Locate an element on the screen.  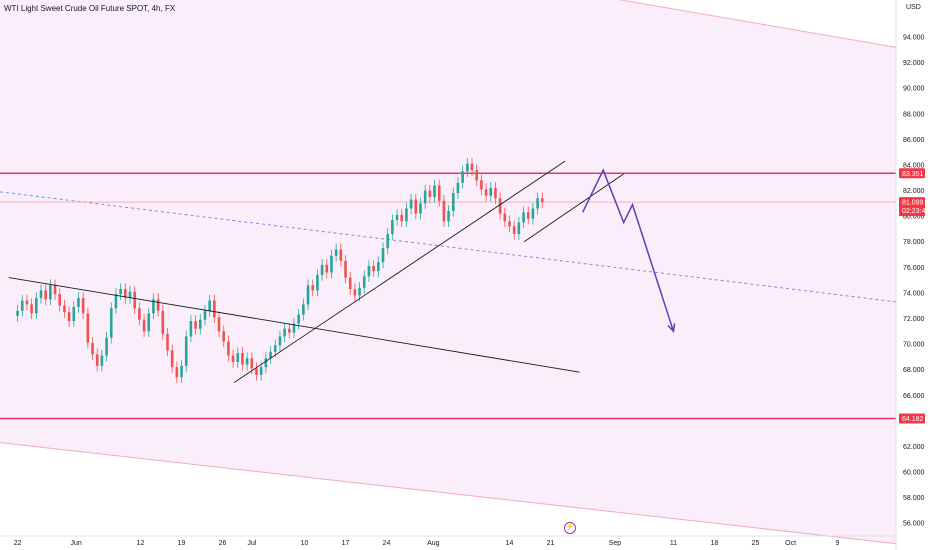
projection-layer is located at coordinates (629, 250).